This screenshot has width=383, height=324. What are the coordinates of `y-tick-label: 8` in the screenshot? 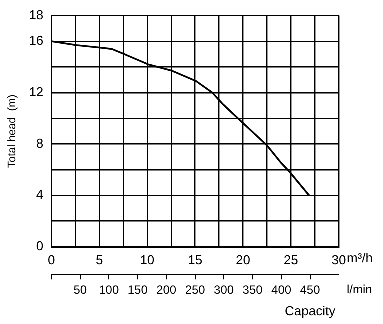 It's located at (40, 143).